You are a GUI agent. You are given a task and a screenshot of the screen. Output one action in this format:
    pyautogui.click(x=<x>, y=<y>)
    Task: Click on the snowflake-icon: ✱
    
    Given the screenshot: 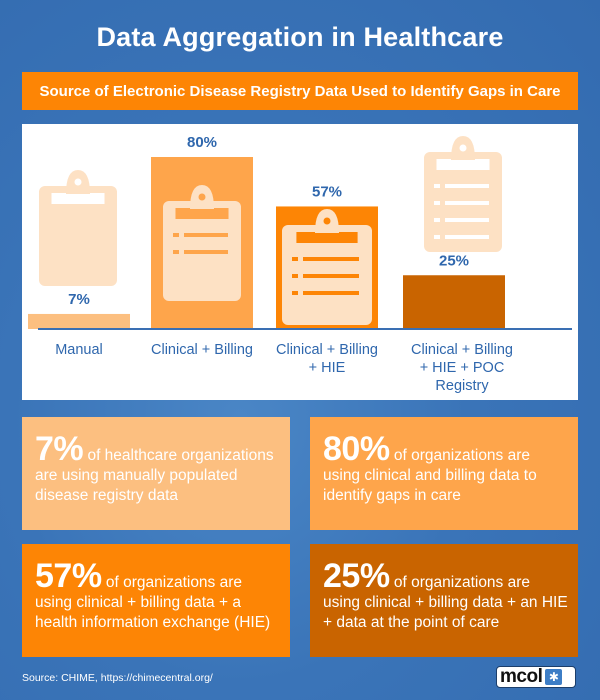 What is the action you would take?
    pyautogui.click(x=554, y=677)
    